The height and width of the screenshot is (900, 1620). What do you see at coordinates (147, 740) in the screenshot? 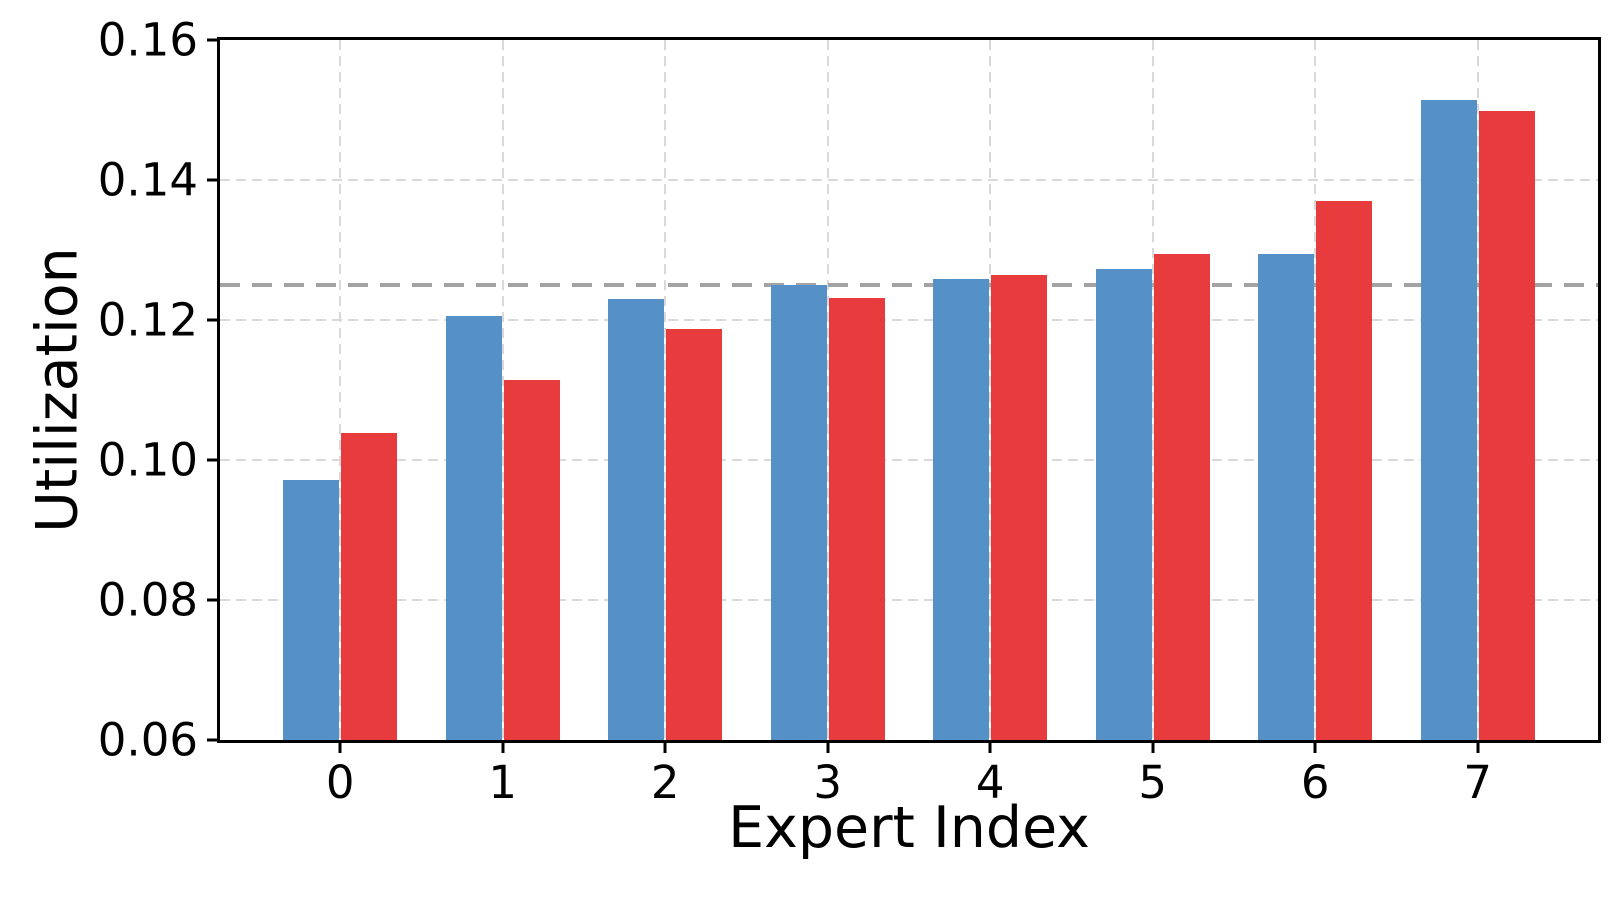
I see `y-tick-label: 0.06` at bounding box center [147, 740].